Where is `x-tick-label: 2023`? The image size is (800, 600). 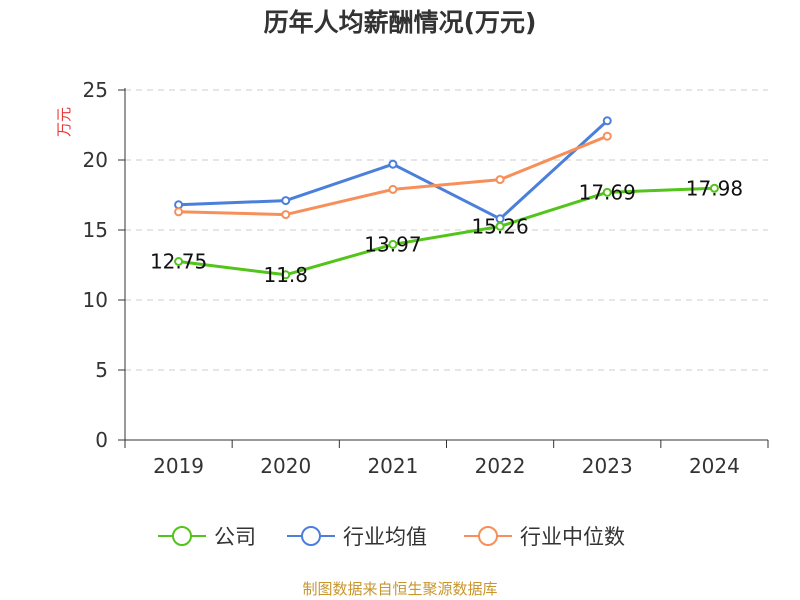 x-tick-label: 2023 is located at coordinates (607, 466).